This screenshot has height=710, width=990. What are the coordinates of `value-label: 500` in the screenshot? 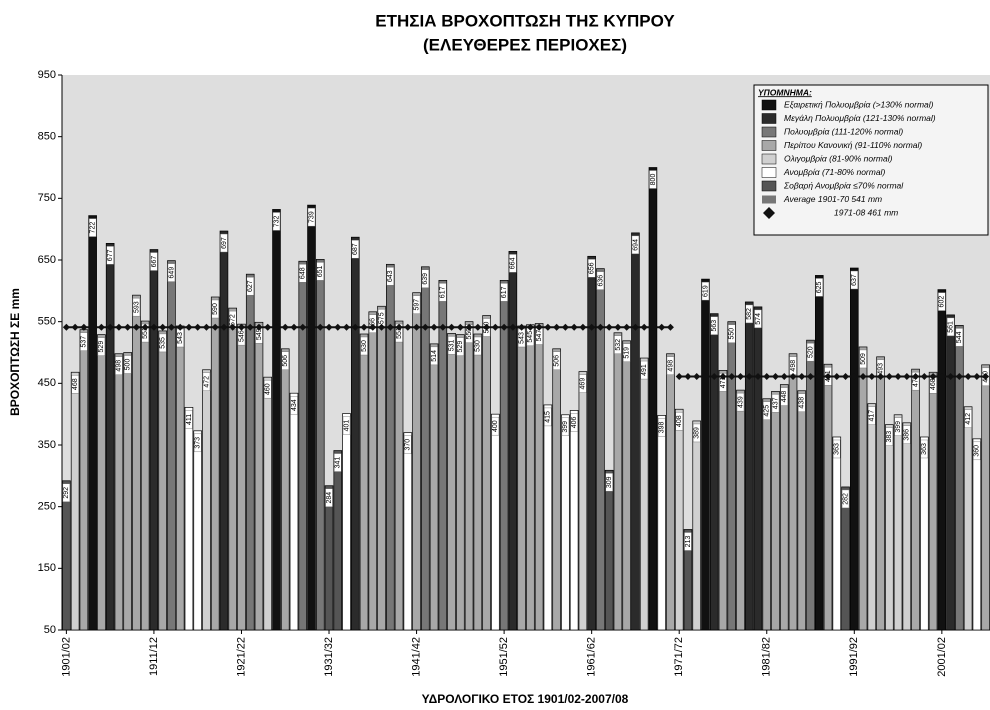 It's located at (128, 365).